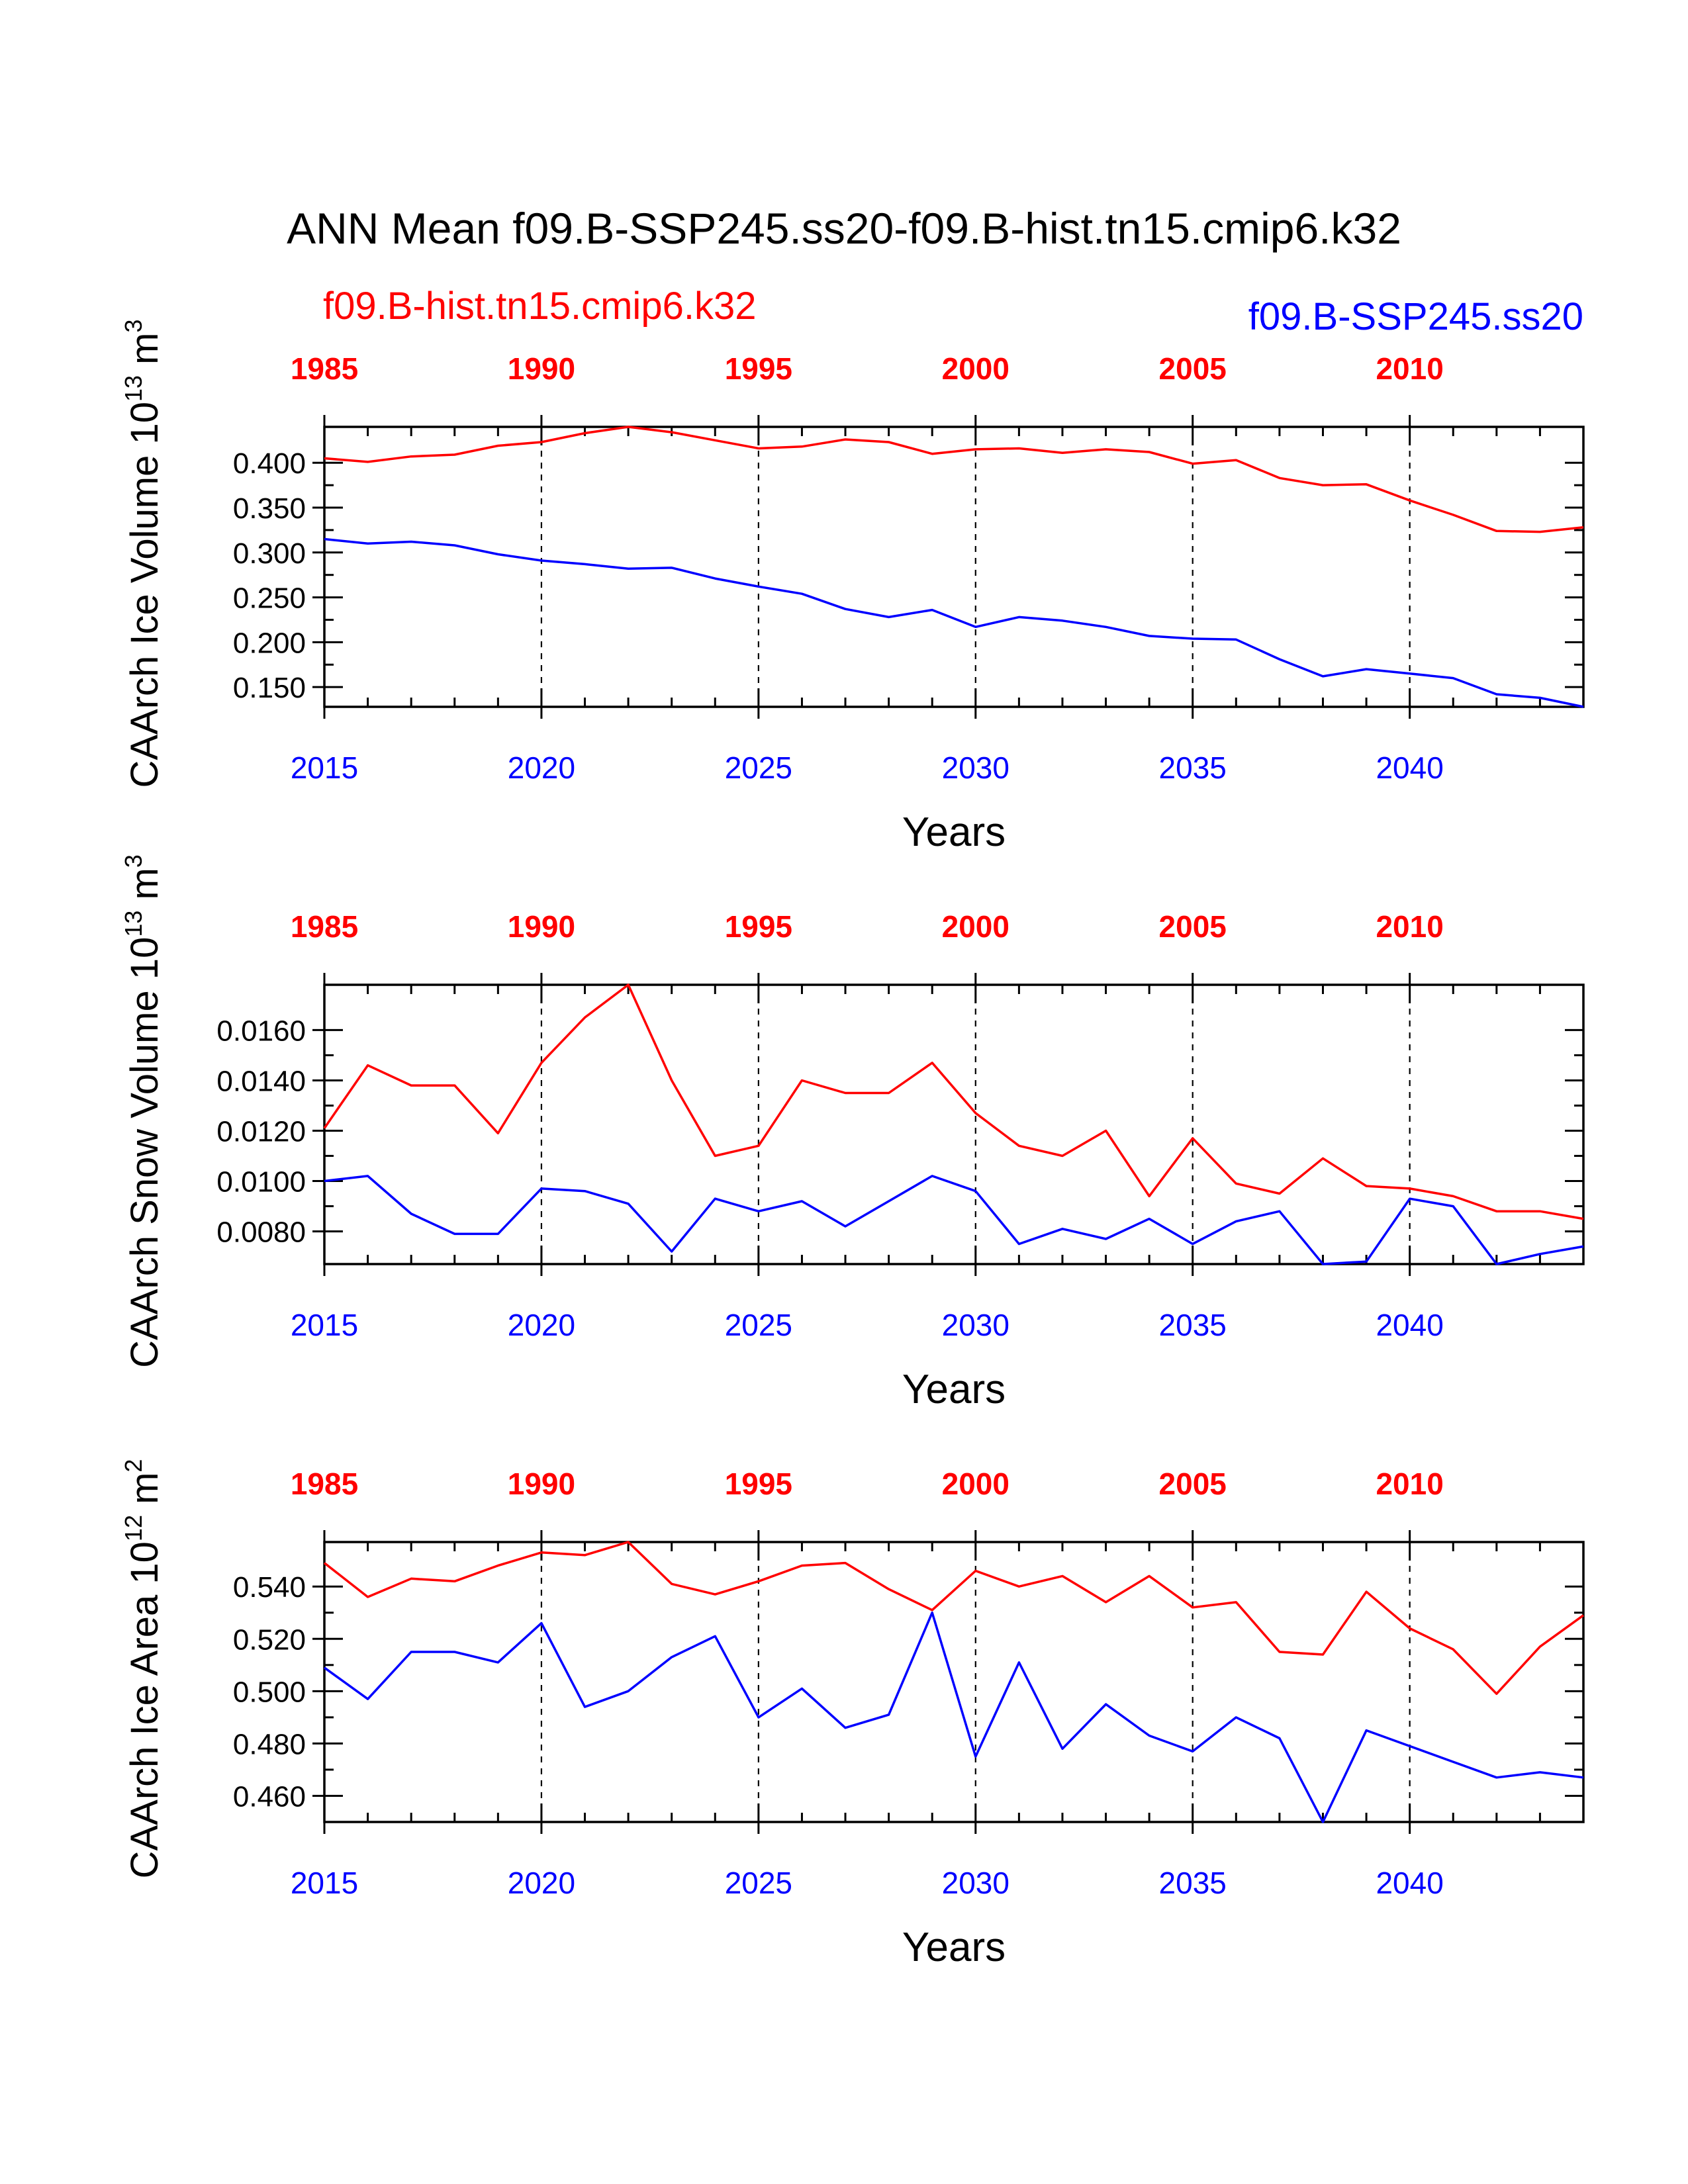  What do you see at coordinates (269, 464) in the screenshot?
I see `y-tick-label: 0.400` at bounding box center [269, 464].